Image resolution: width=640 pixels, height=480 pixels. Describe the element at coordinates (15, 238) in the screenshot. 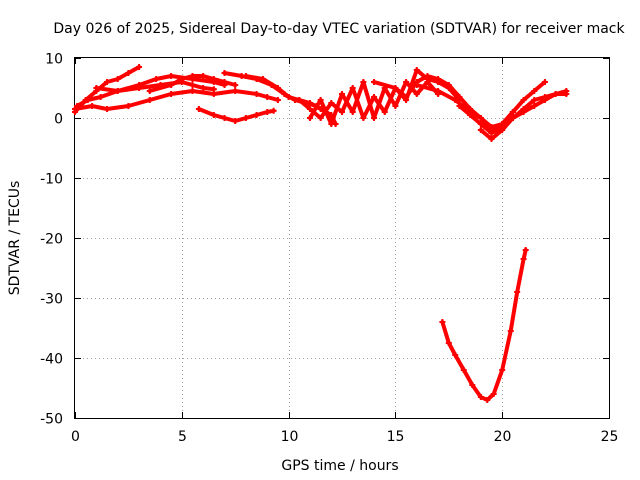

I see `y-axis-label: SDTVAR / TECUs` at that location.